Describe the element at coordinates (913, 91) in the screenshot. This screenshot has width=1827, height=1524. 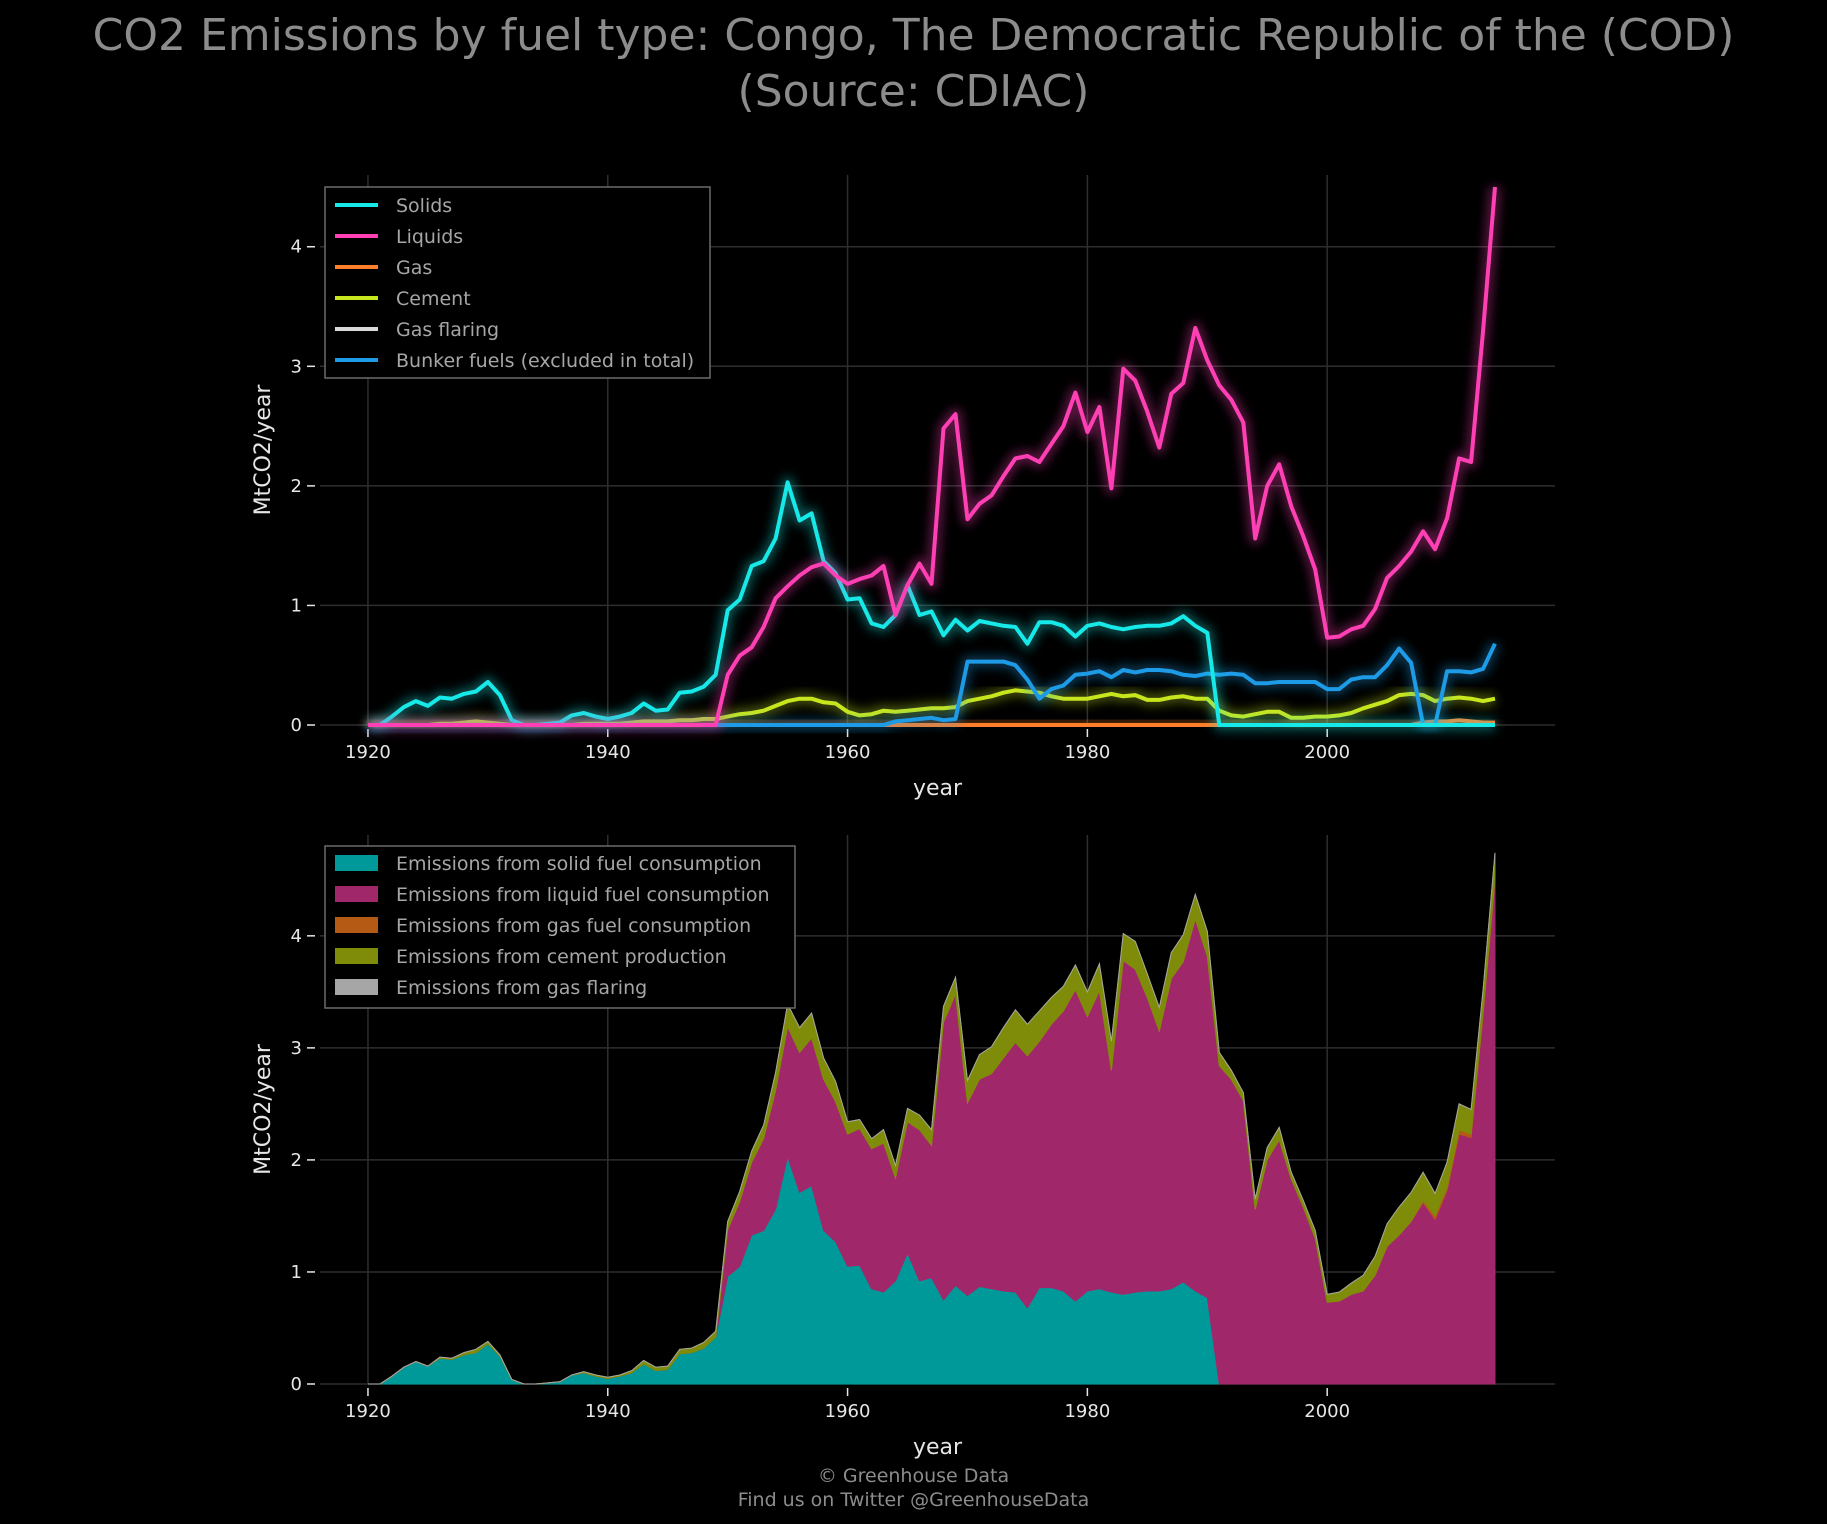
I see `chart-title-line2: (Source: CDIAC)` at that location.